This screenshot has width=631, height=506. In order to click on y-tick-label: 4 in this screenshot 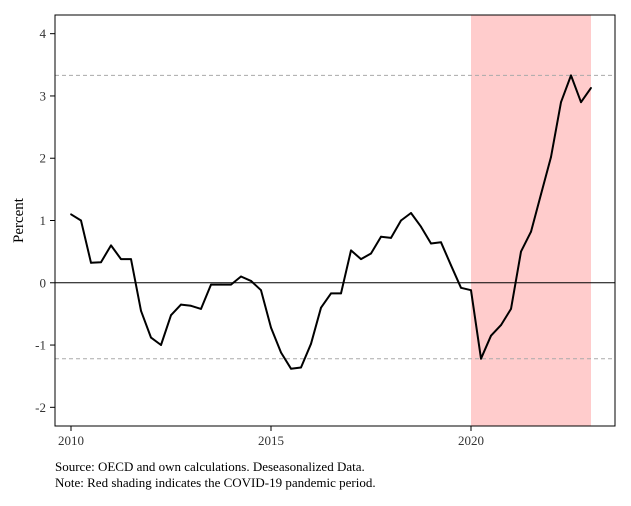, I will do `click(43, 33)`.